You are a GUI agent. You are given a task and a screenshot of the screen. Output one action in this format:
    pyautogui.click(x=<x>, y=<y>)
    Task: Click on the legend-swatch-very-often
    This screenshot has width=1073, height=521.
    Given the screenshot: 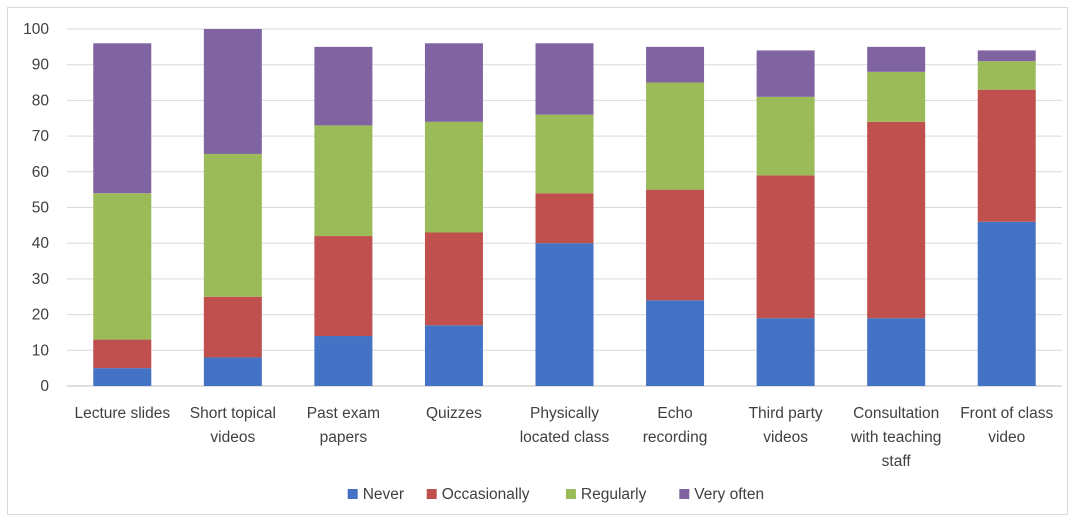 What is the action you would take?
    pyautogui.click(x=684, y=494)
    